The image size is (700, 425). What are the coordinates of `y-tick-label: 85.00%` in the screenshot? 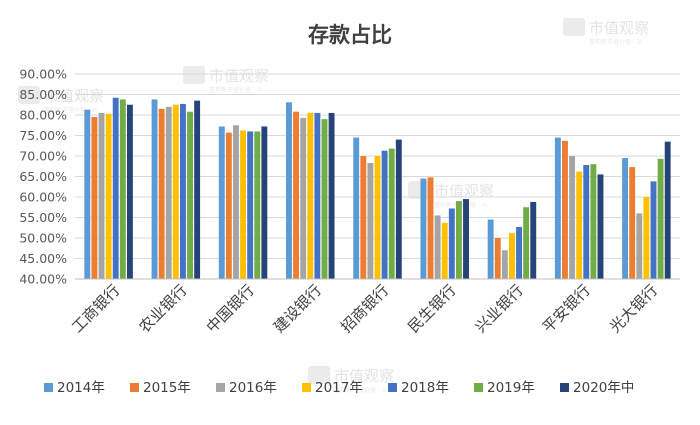 It's located at (43, 94).